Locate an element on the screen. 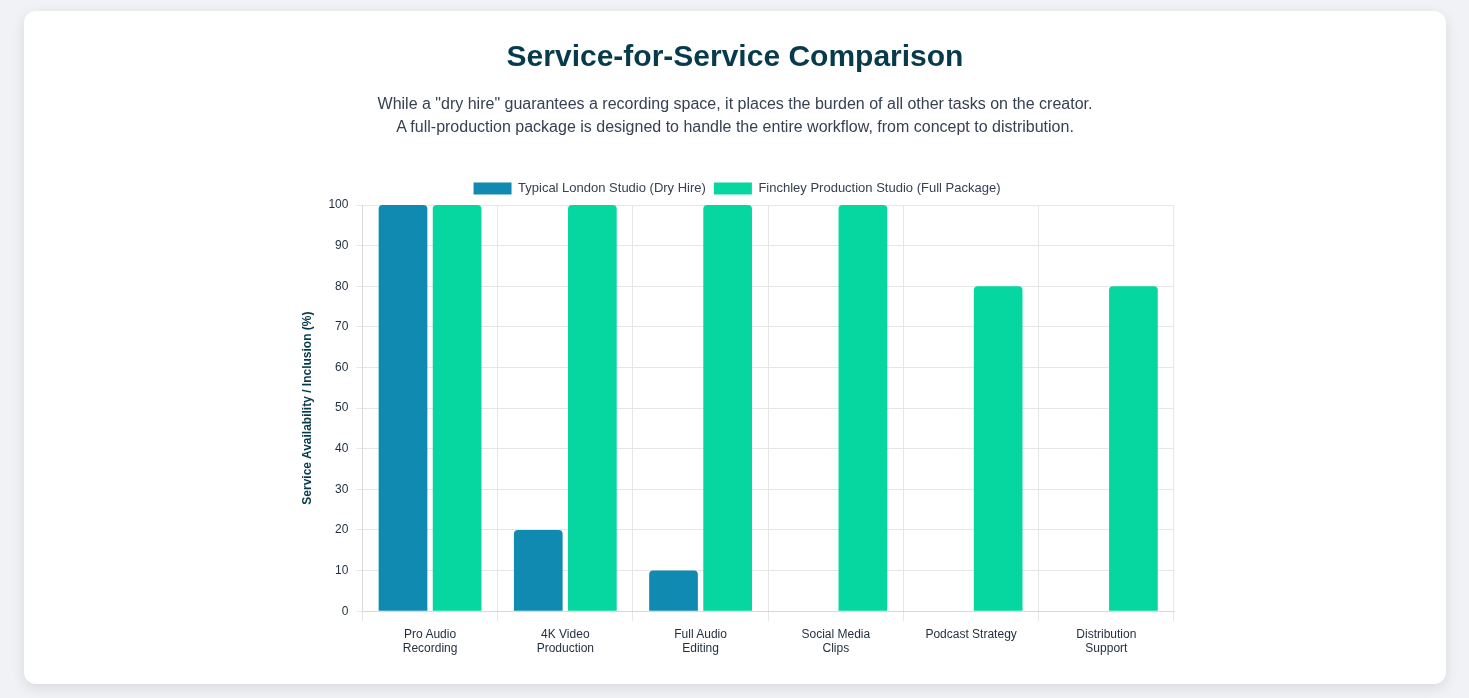 The height and width of the screenshot is (698, 1469). y-tick-label: 0 is located at coordinates (345, 610).